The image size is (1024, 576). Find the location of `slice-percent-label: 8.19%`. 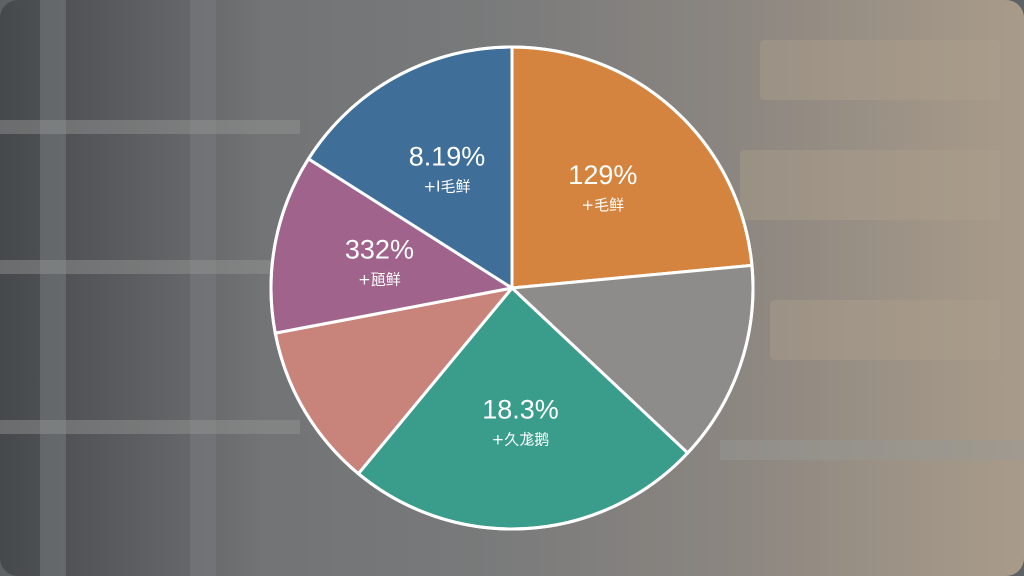

slice-percent-label: 8.19% is located at coordinates (447, 157).